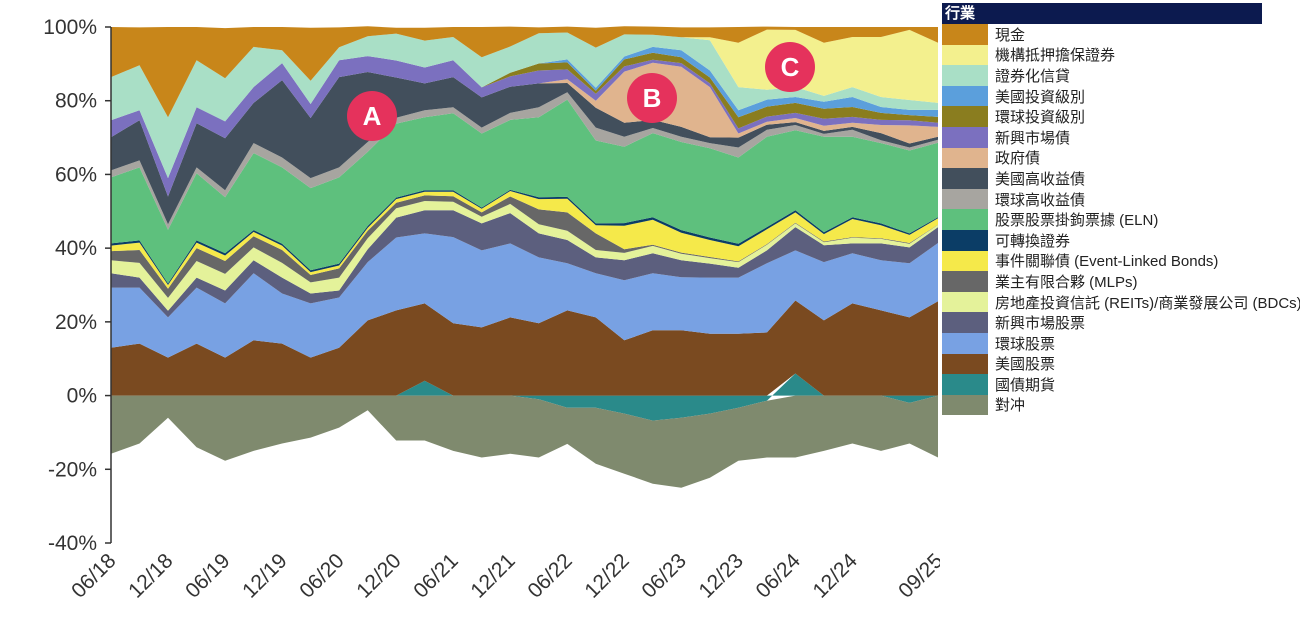 The image size is (1300, 637). I want to click on legend-item: 美國高收益債, so click(1102, 178).